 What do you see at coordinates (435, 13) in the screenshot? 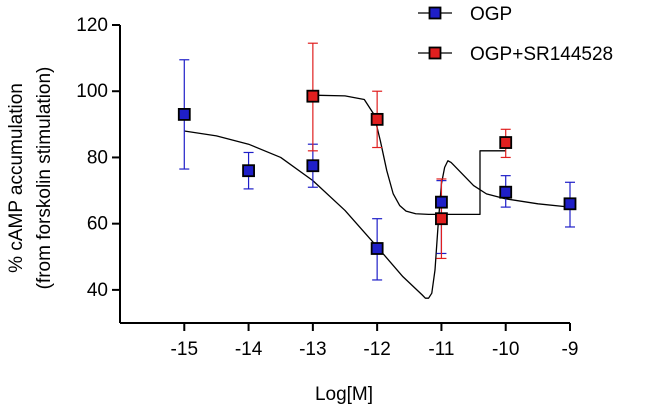
I see `legend-marker-ogp` at bounding box center [435, 13].